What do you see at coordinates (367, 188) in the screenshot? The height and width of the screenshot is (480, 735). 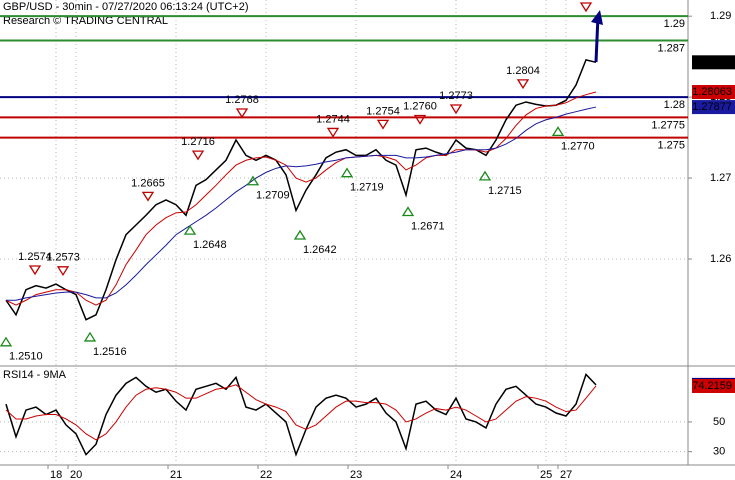 I see `pivot-low-label: 1.2719` at bounding box center [367, 188].